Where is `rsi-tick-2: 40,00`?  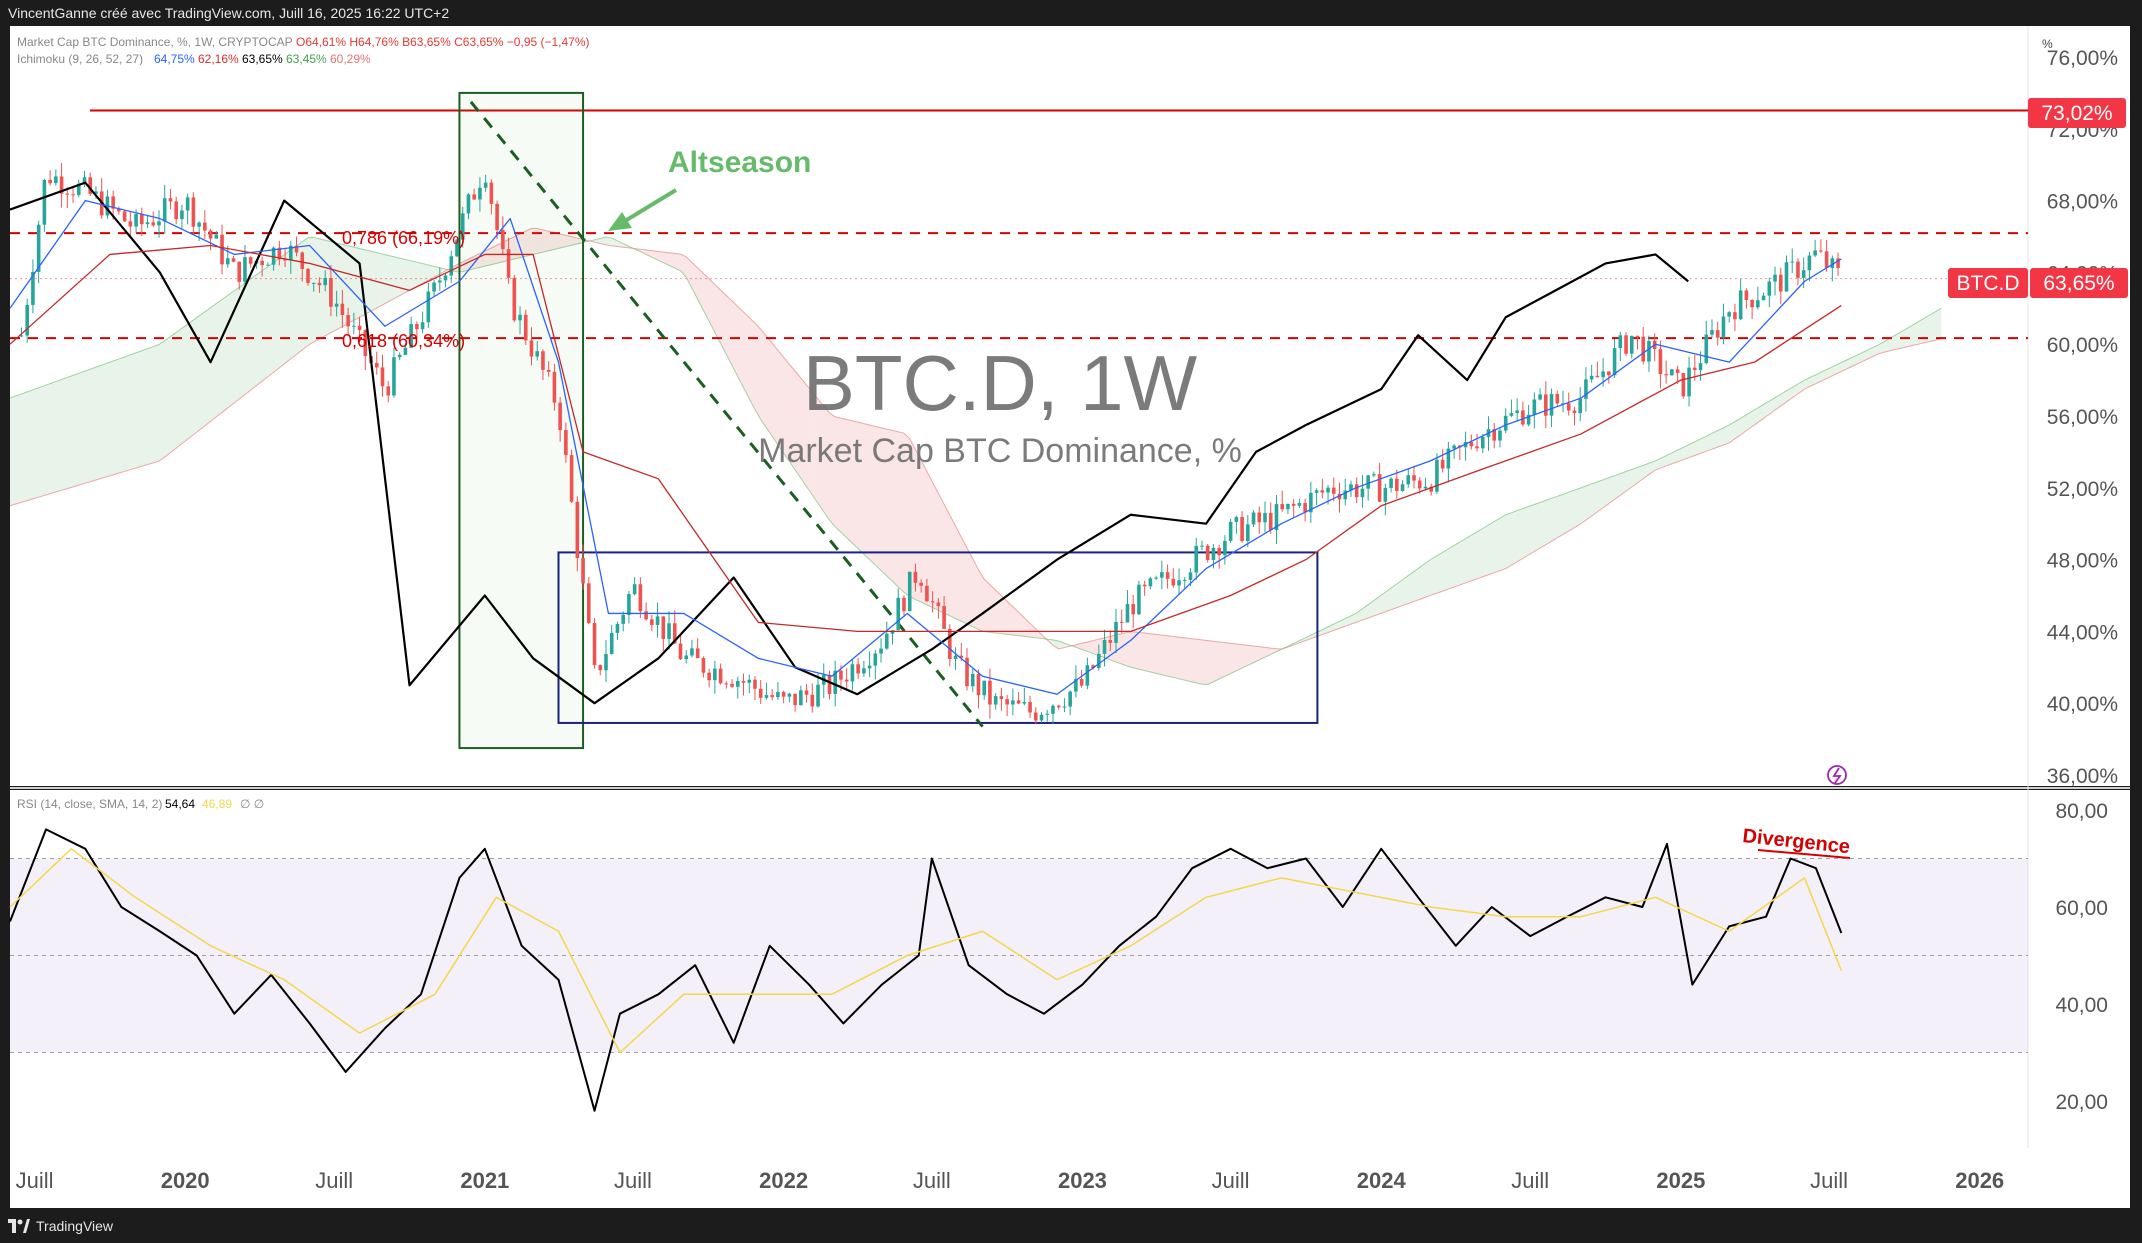
rsi-tick-2: 40,00 is located at coordinates (2081, 1005).